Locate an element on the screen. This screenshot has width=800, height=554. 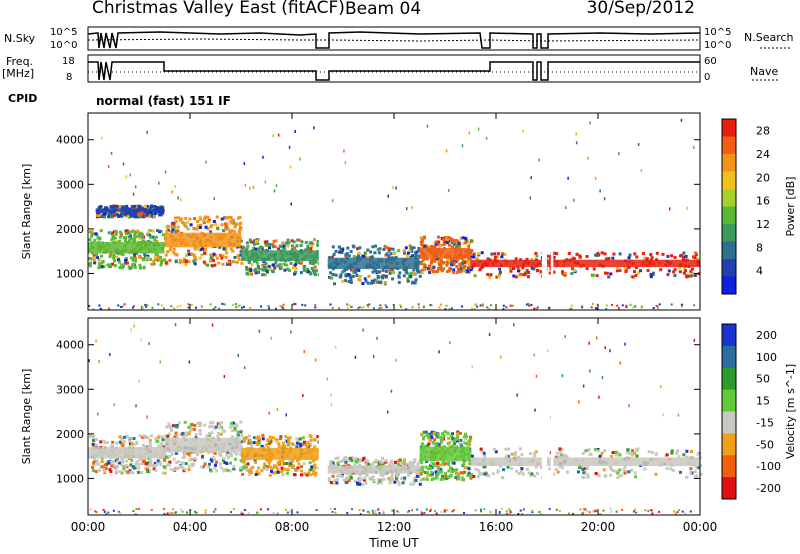
power-ytick-label: 4000 is located at coordinates (70, 140).